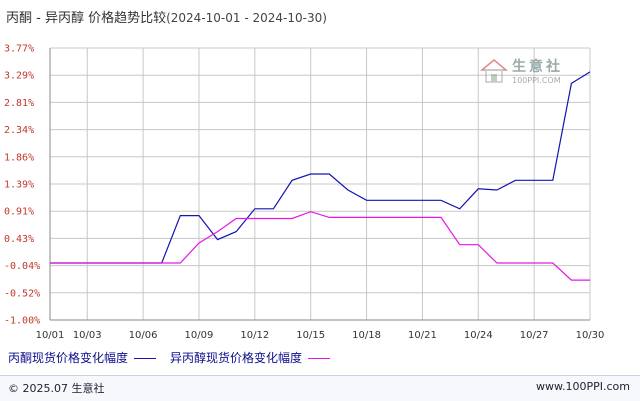 This screenshot has width=640, height=401. I want to click on x-tick-label: 10/21, so click(422, 335).